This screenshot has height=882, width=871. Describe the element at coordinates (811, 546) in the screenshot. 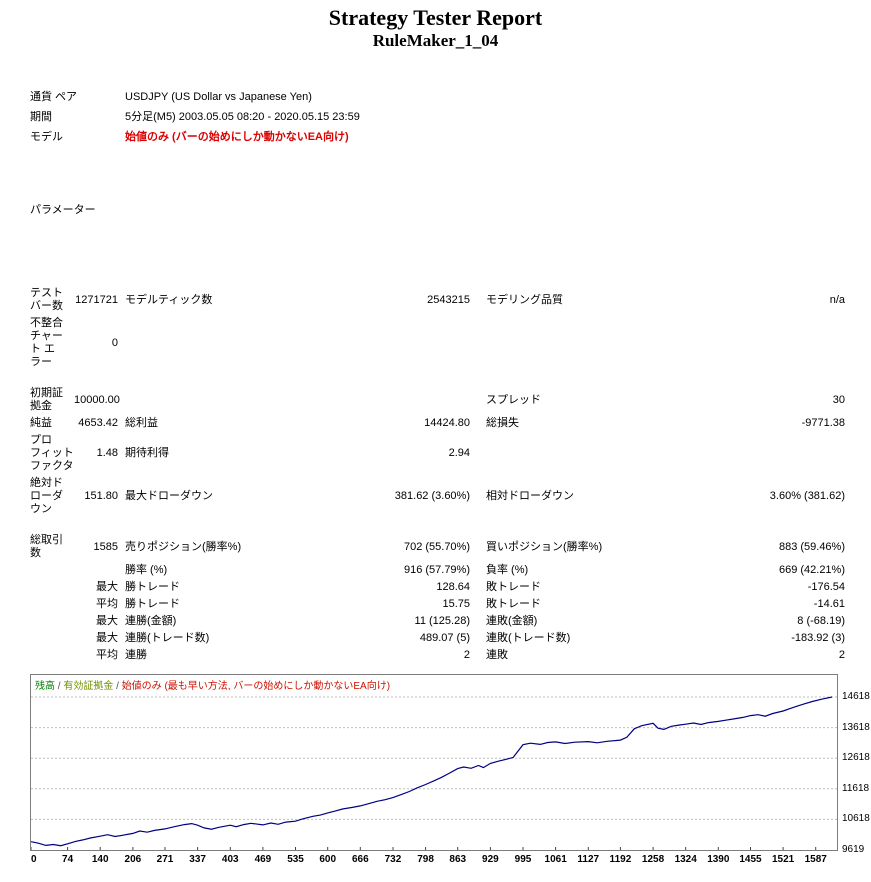

I see `stat-value: 883 (59.46%)` at that location.